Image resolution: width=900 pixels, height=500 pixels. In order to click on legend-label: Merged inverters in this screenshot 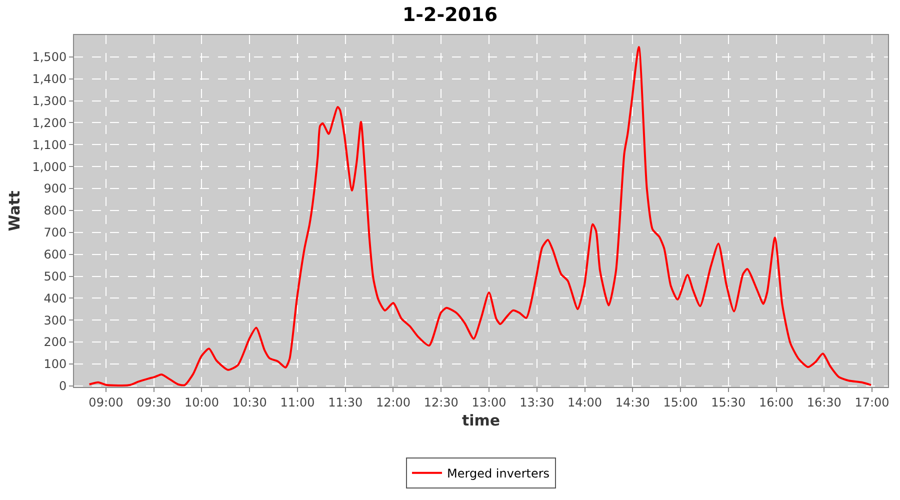, I will do `click(498, 473)`.